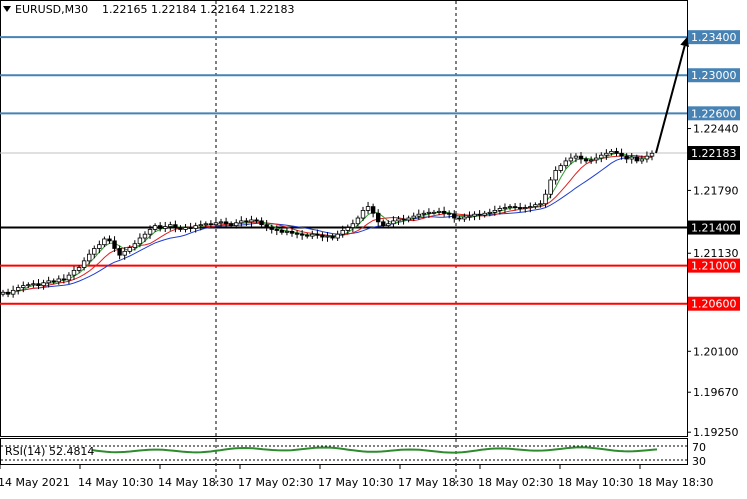 Image resolution: width=747 pixels, height=499 pixels. I want to click on x-tick-label: 17 May 18:30, so click(435, 482).